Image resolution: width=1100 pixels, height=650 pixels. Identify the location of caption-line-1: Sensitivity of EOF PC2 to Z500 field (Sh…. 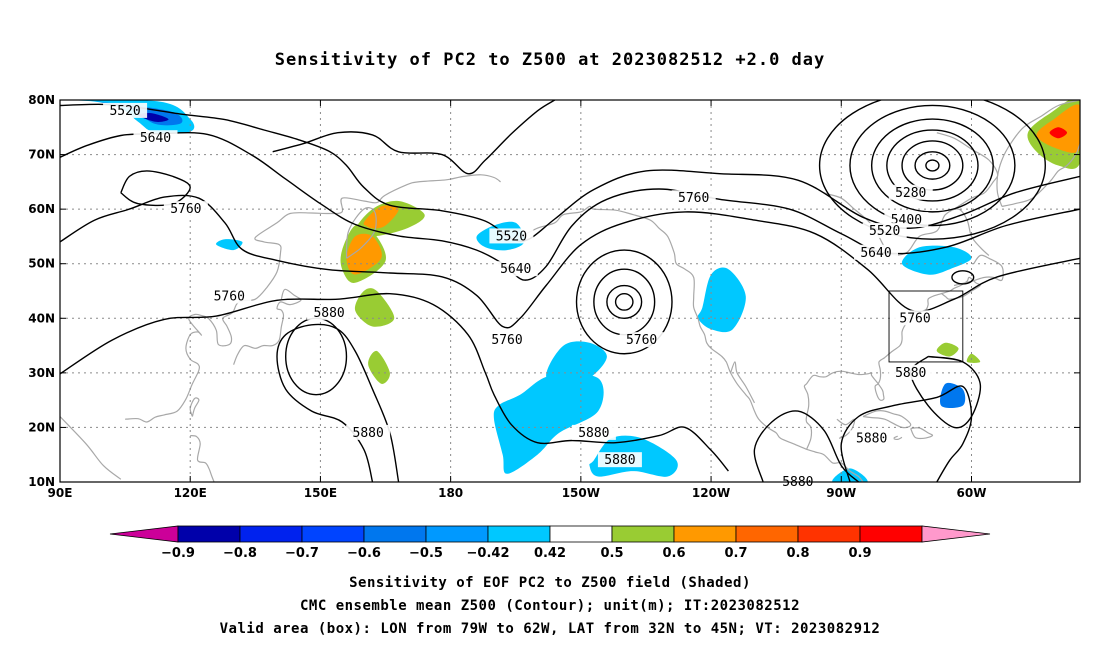
(550, 583).